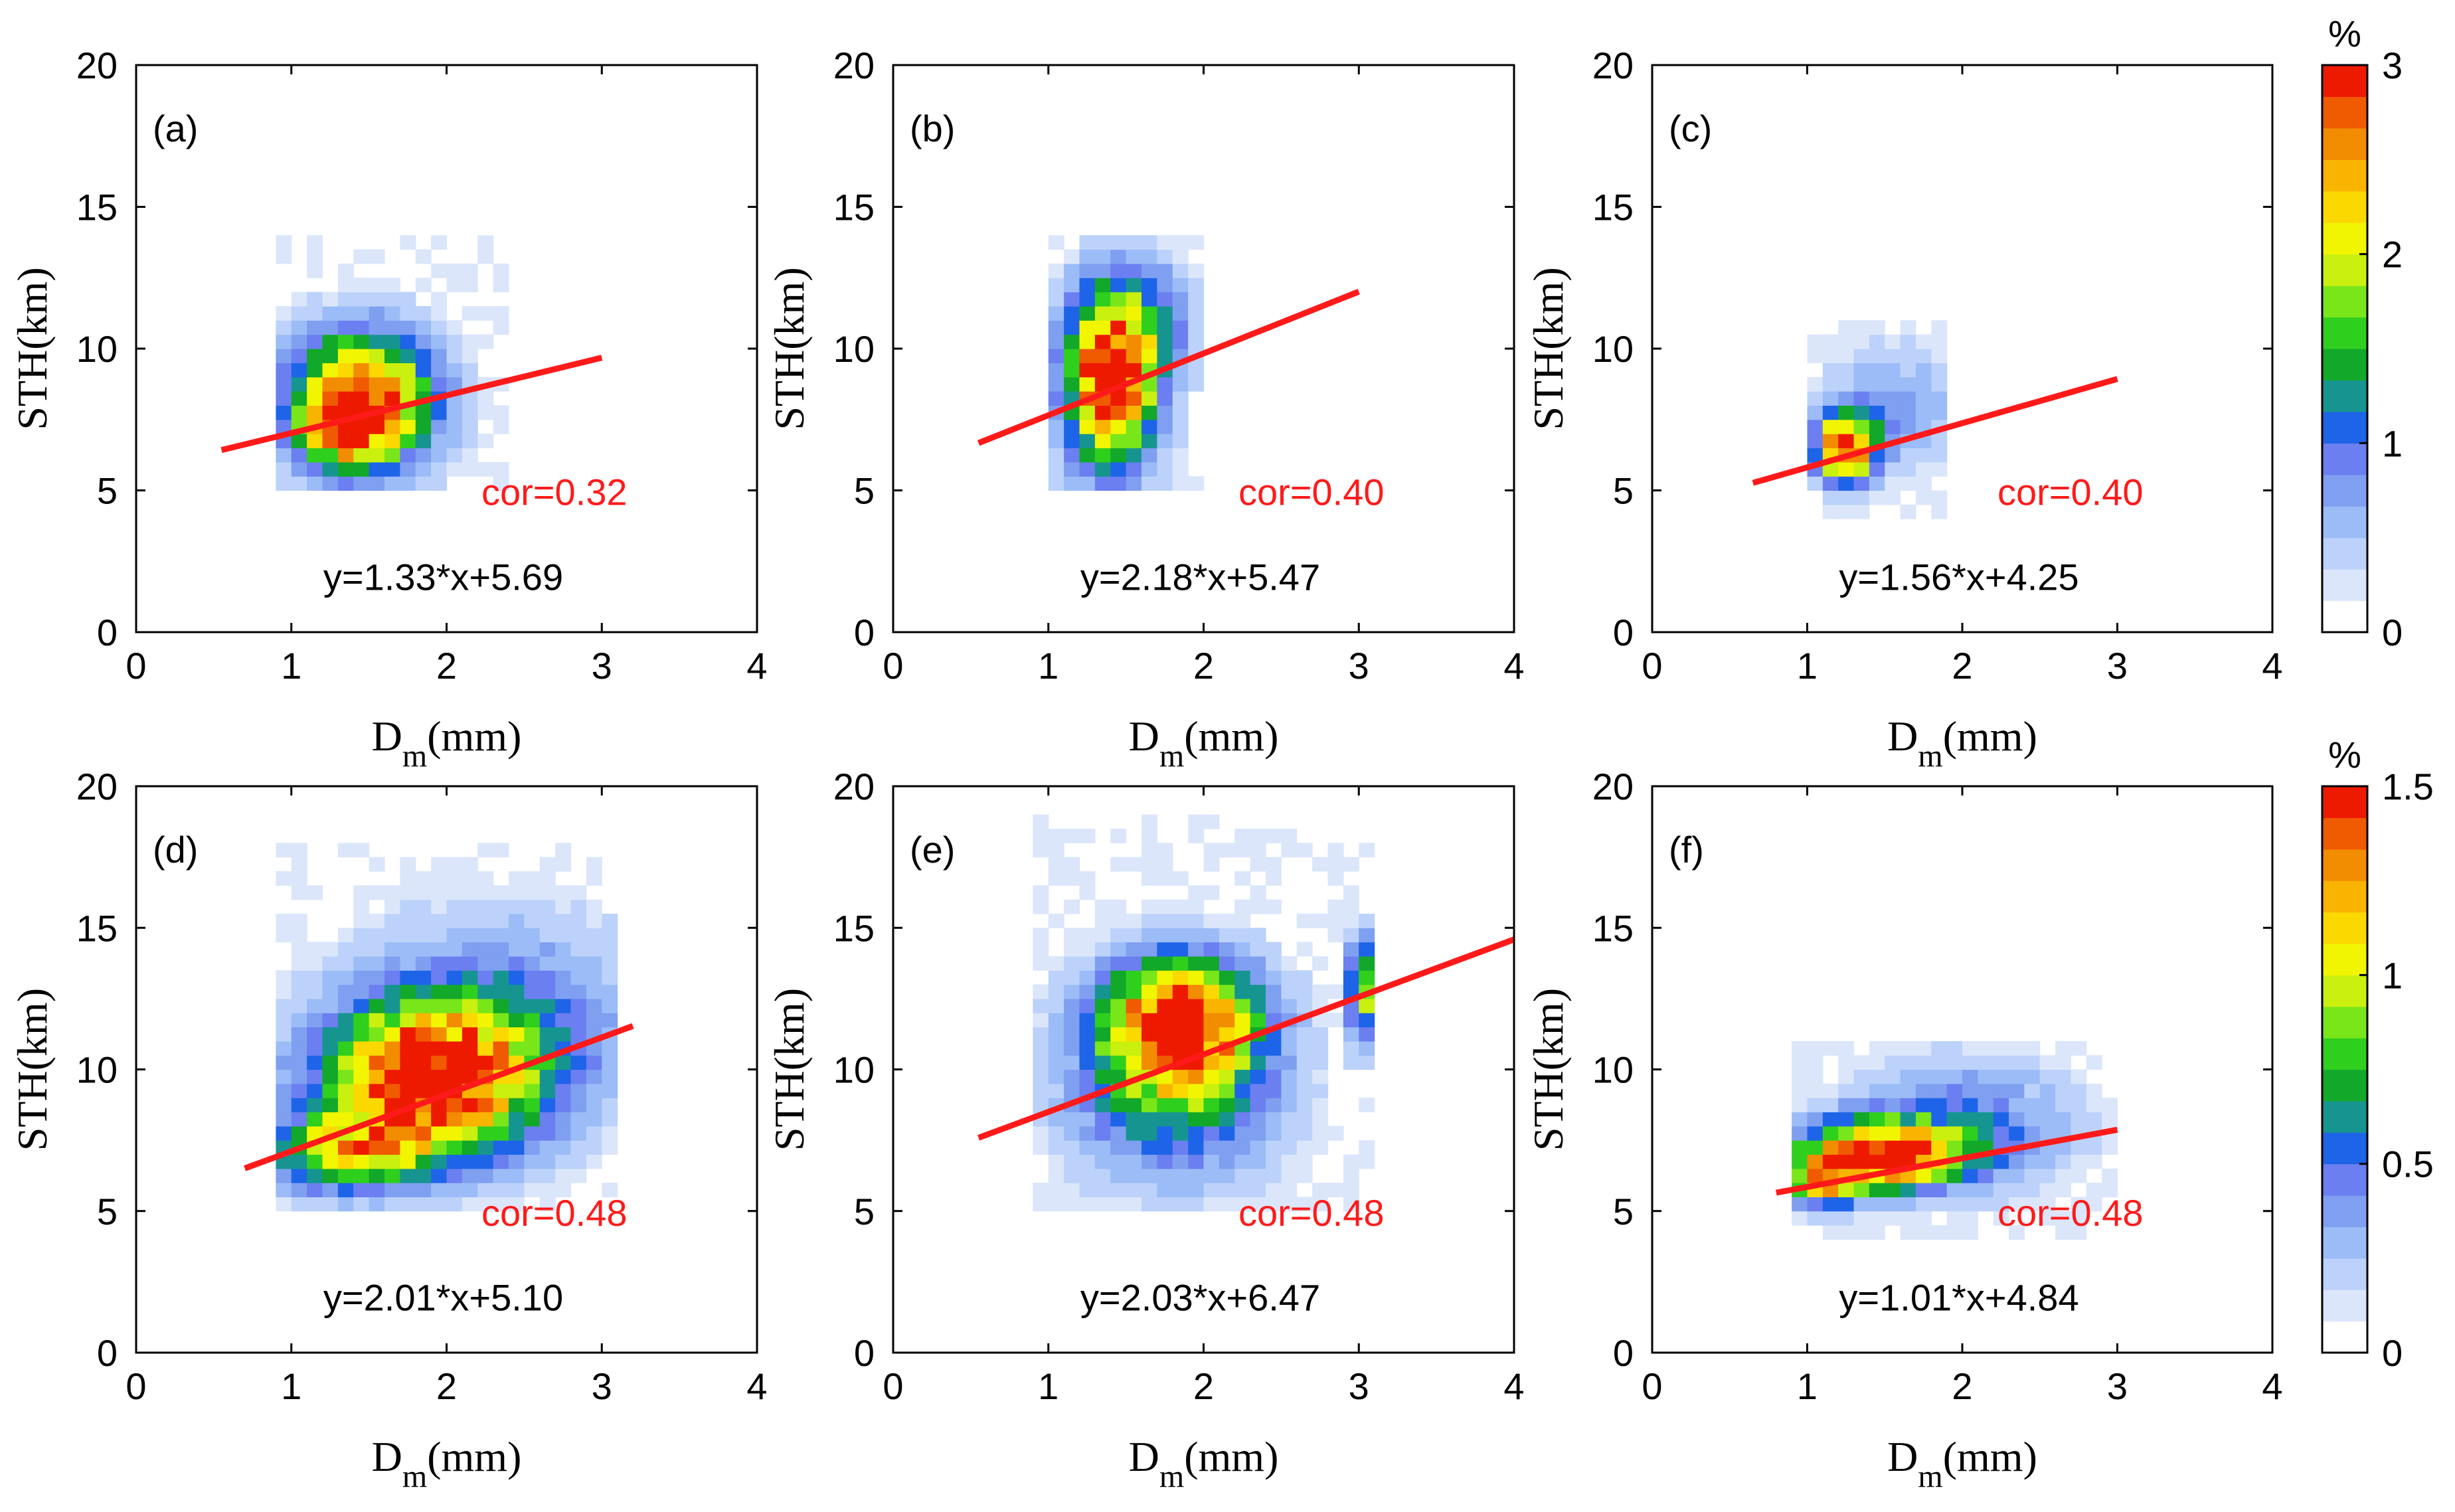 This screenshot has height=1512, width=2455. Describe the element at coordinates (1359, 666) in the screenshot. I see `x-tick-label: 3` at that location.